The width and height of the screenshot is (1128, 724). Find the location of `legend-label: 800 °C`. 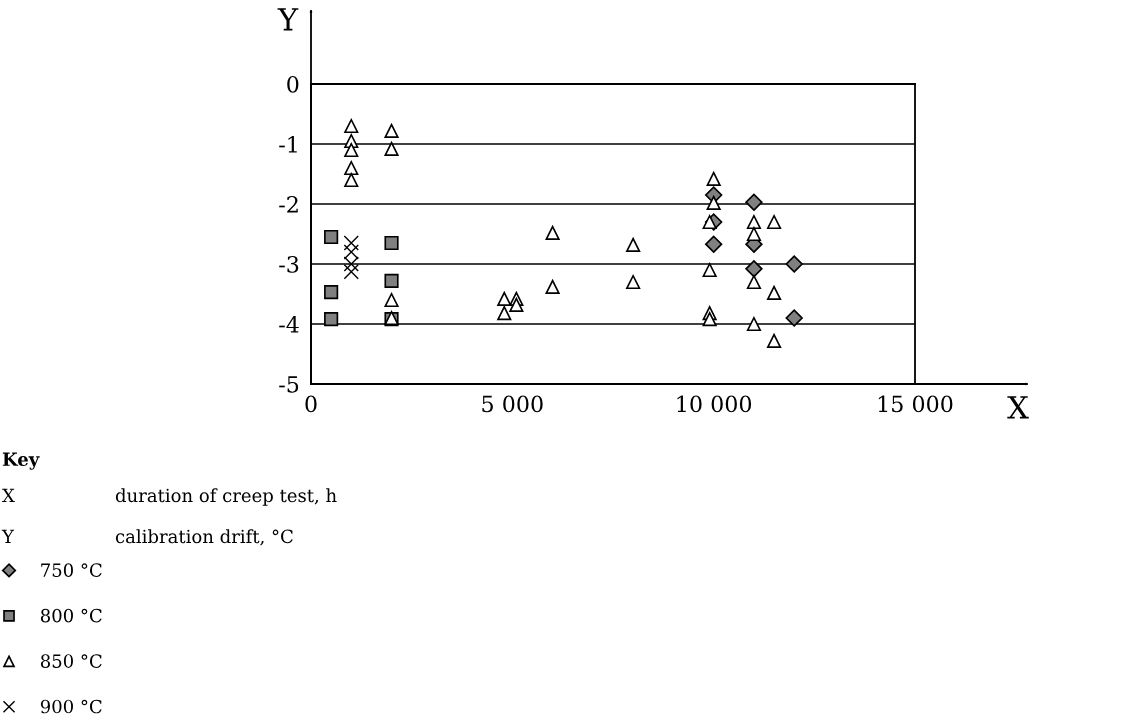

legend-label: 800 °C is located at coordinates (71, 615).